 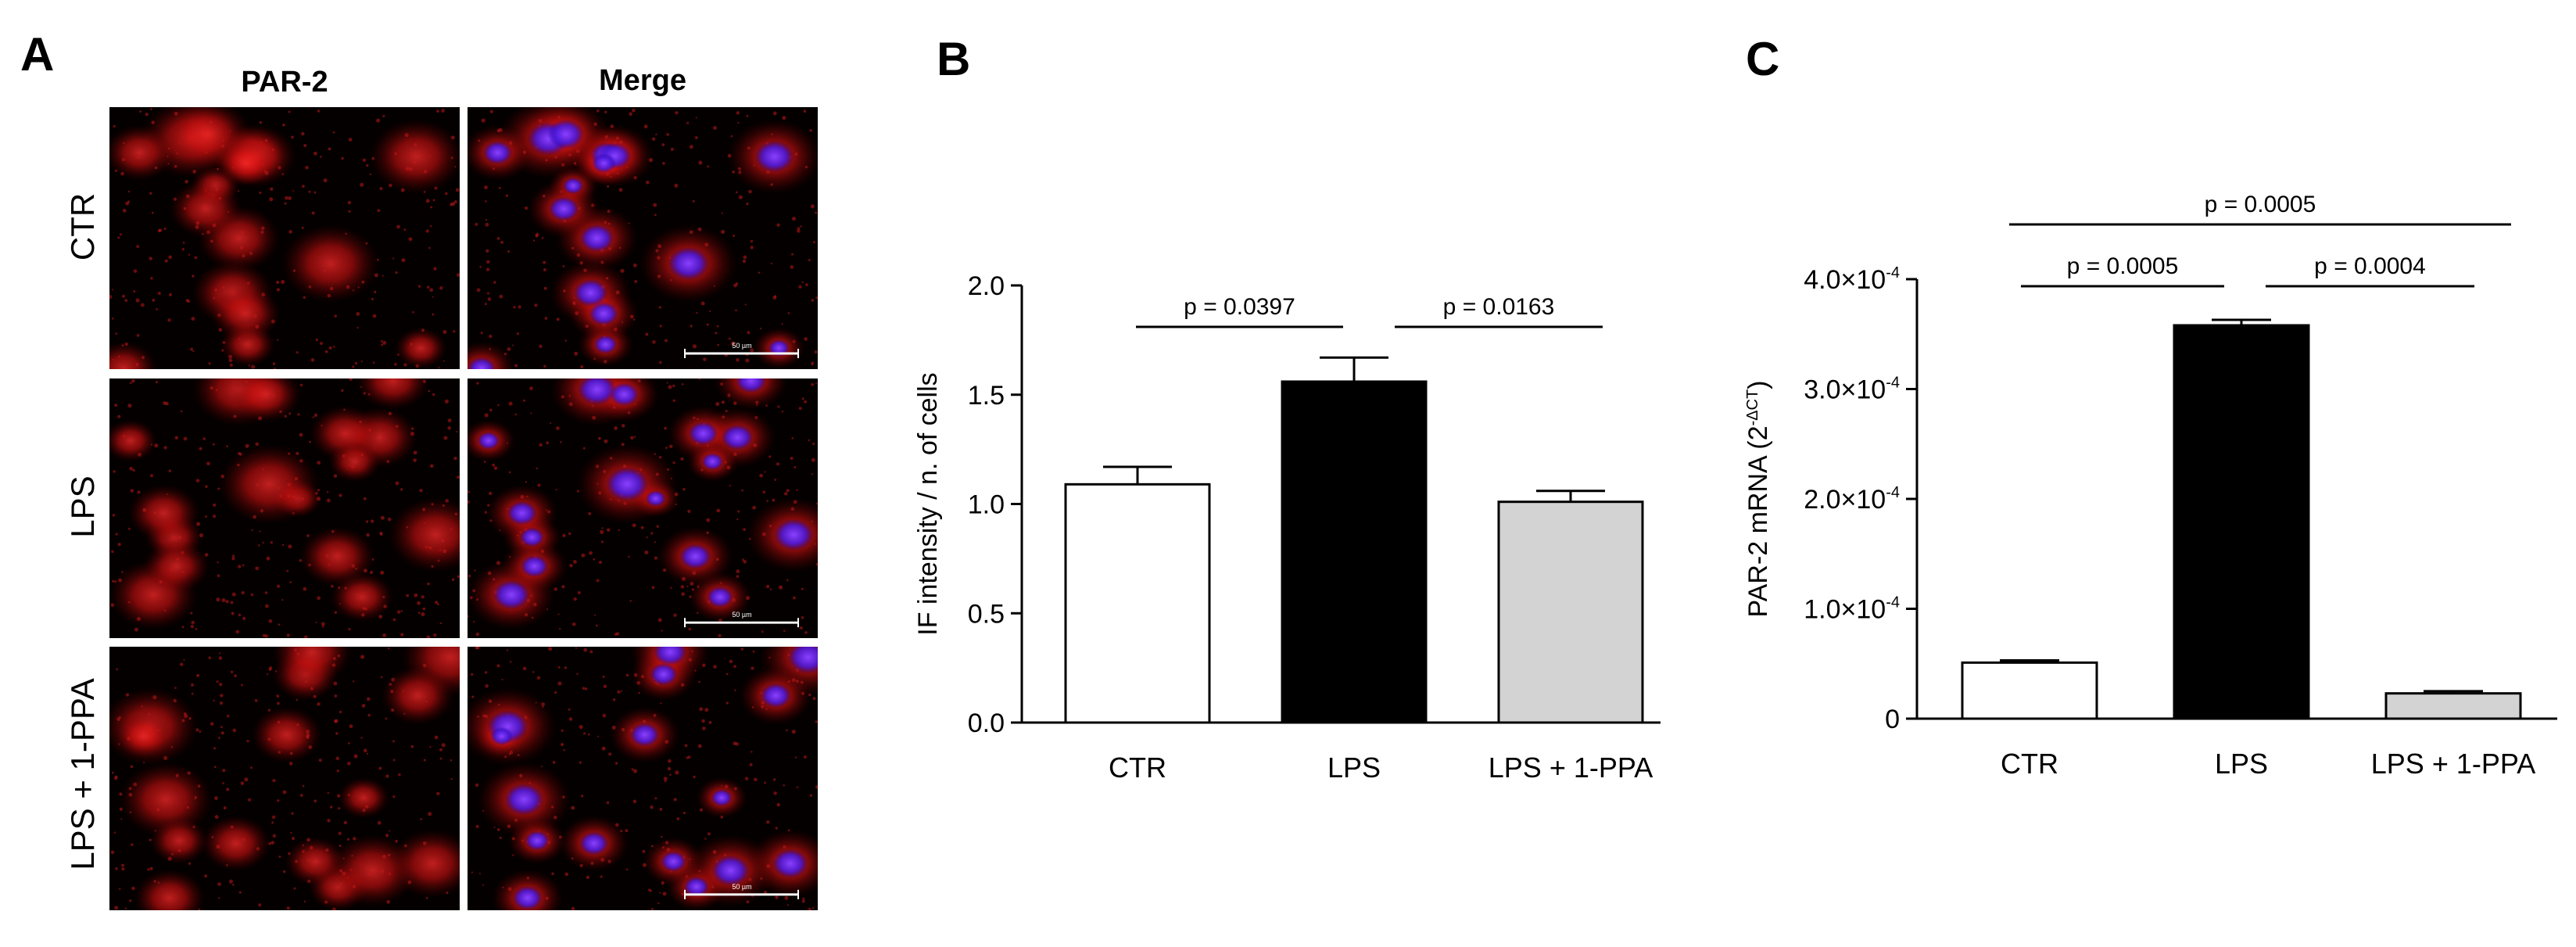 What do you see at coordinates (1892, 719) in the screenshot?
I see `y-tick-label: 0` at bounding box center [1892, 719].